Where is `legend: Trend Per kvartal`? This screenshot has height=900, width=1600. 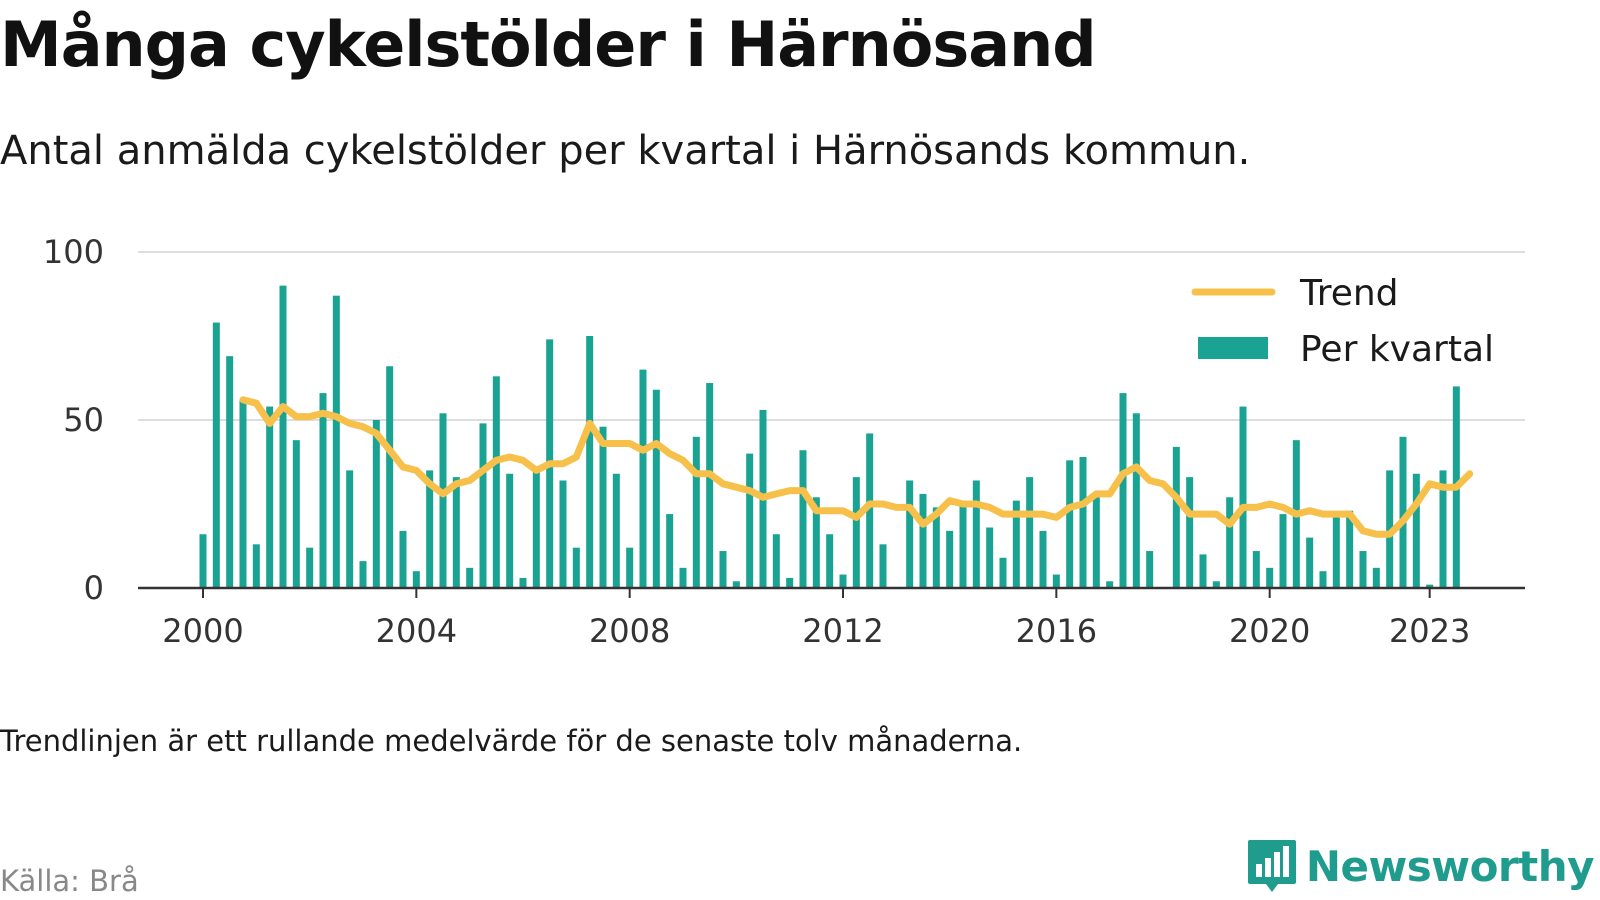
legend: Trend Per kvartal is located at coordinates (1342, 321).